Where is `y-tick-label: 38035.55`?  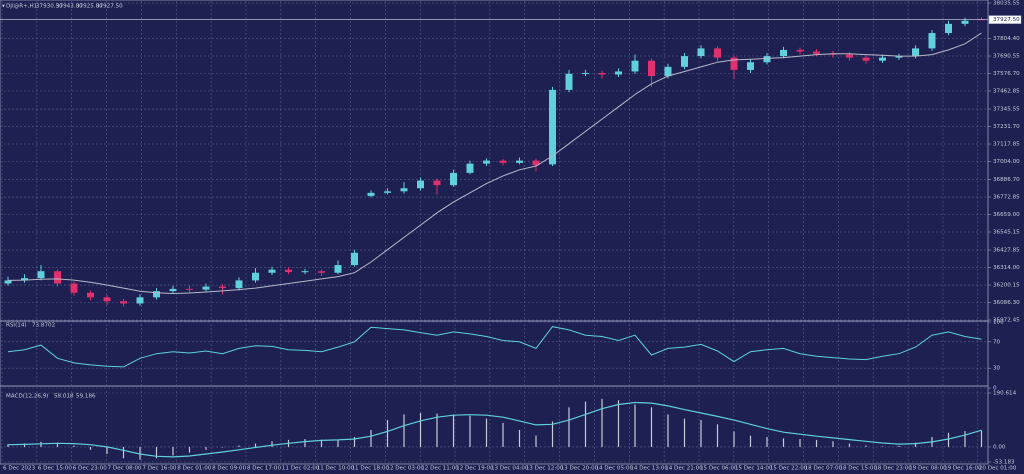
y-tick-label: 38035.55 is located at coordinates (1006, 4).